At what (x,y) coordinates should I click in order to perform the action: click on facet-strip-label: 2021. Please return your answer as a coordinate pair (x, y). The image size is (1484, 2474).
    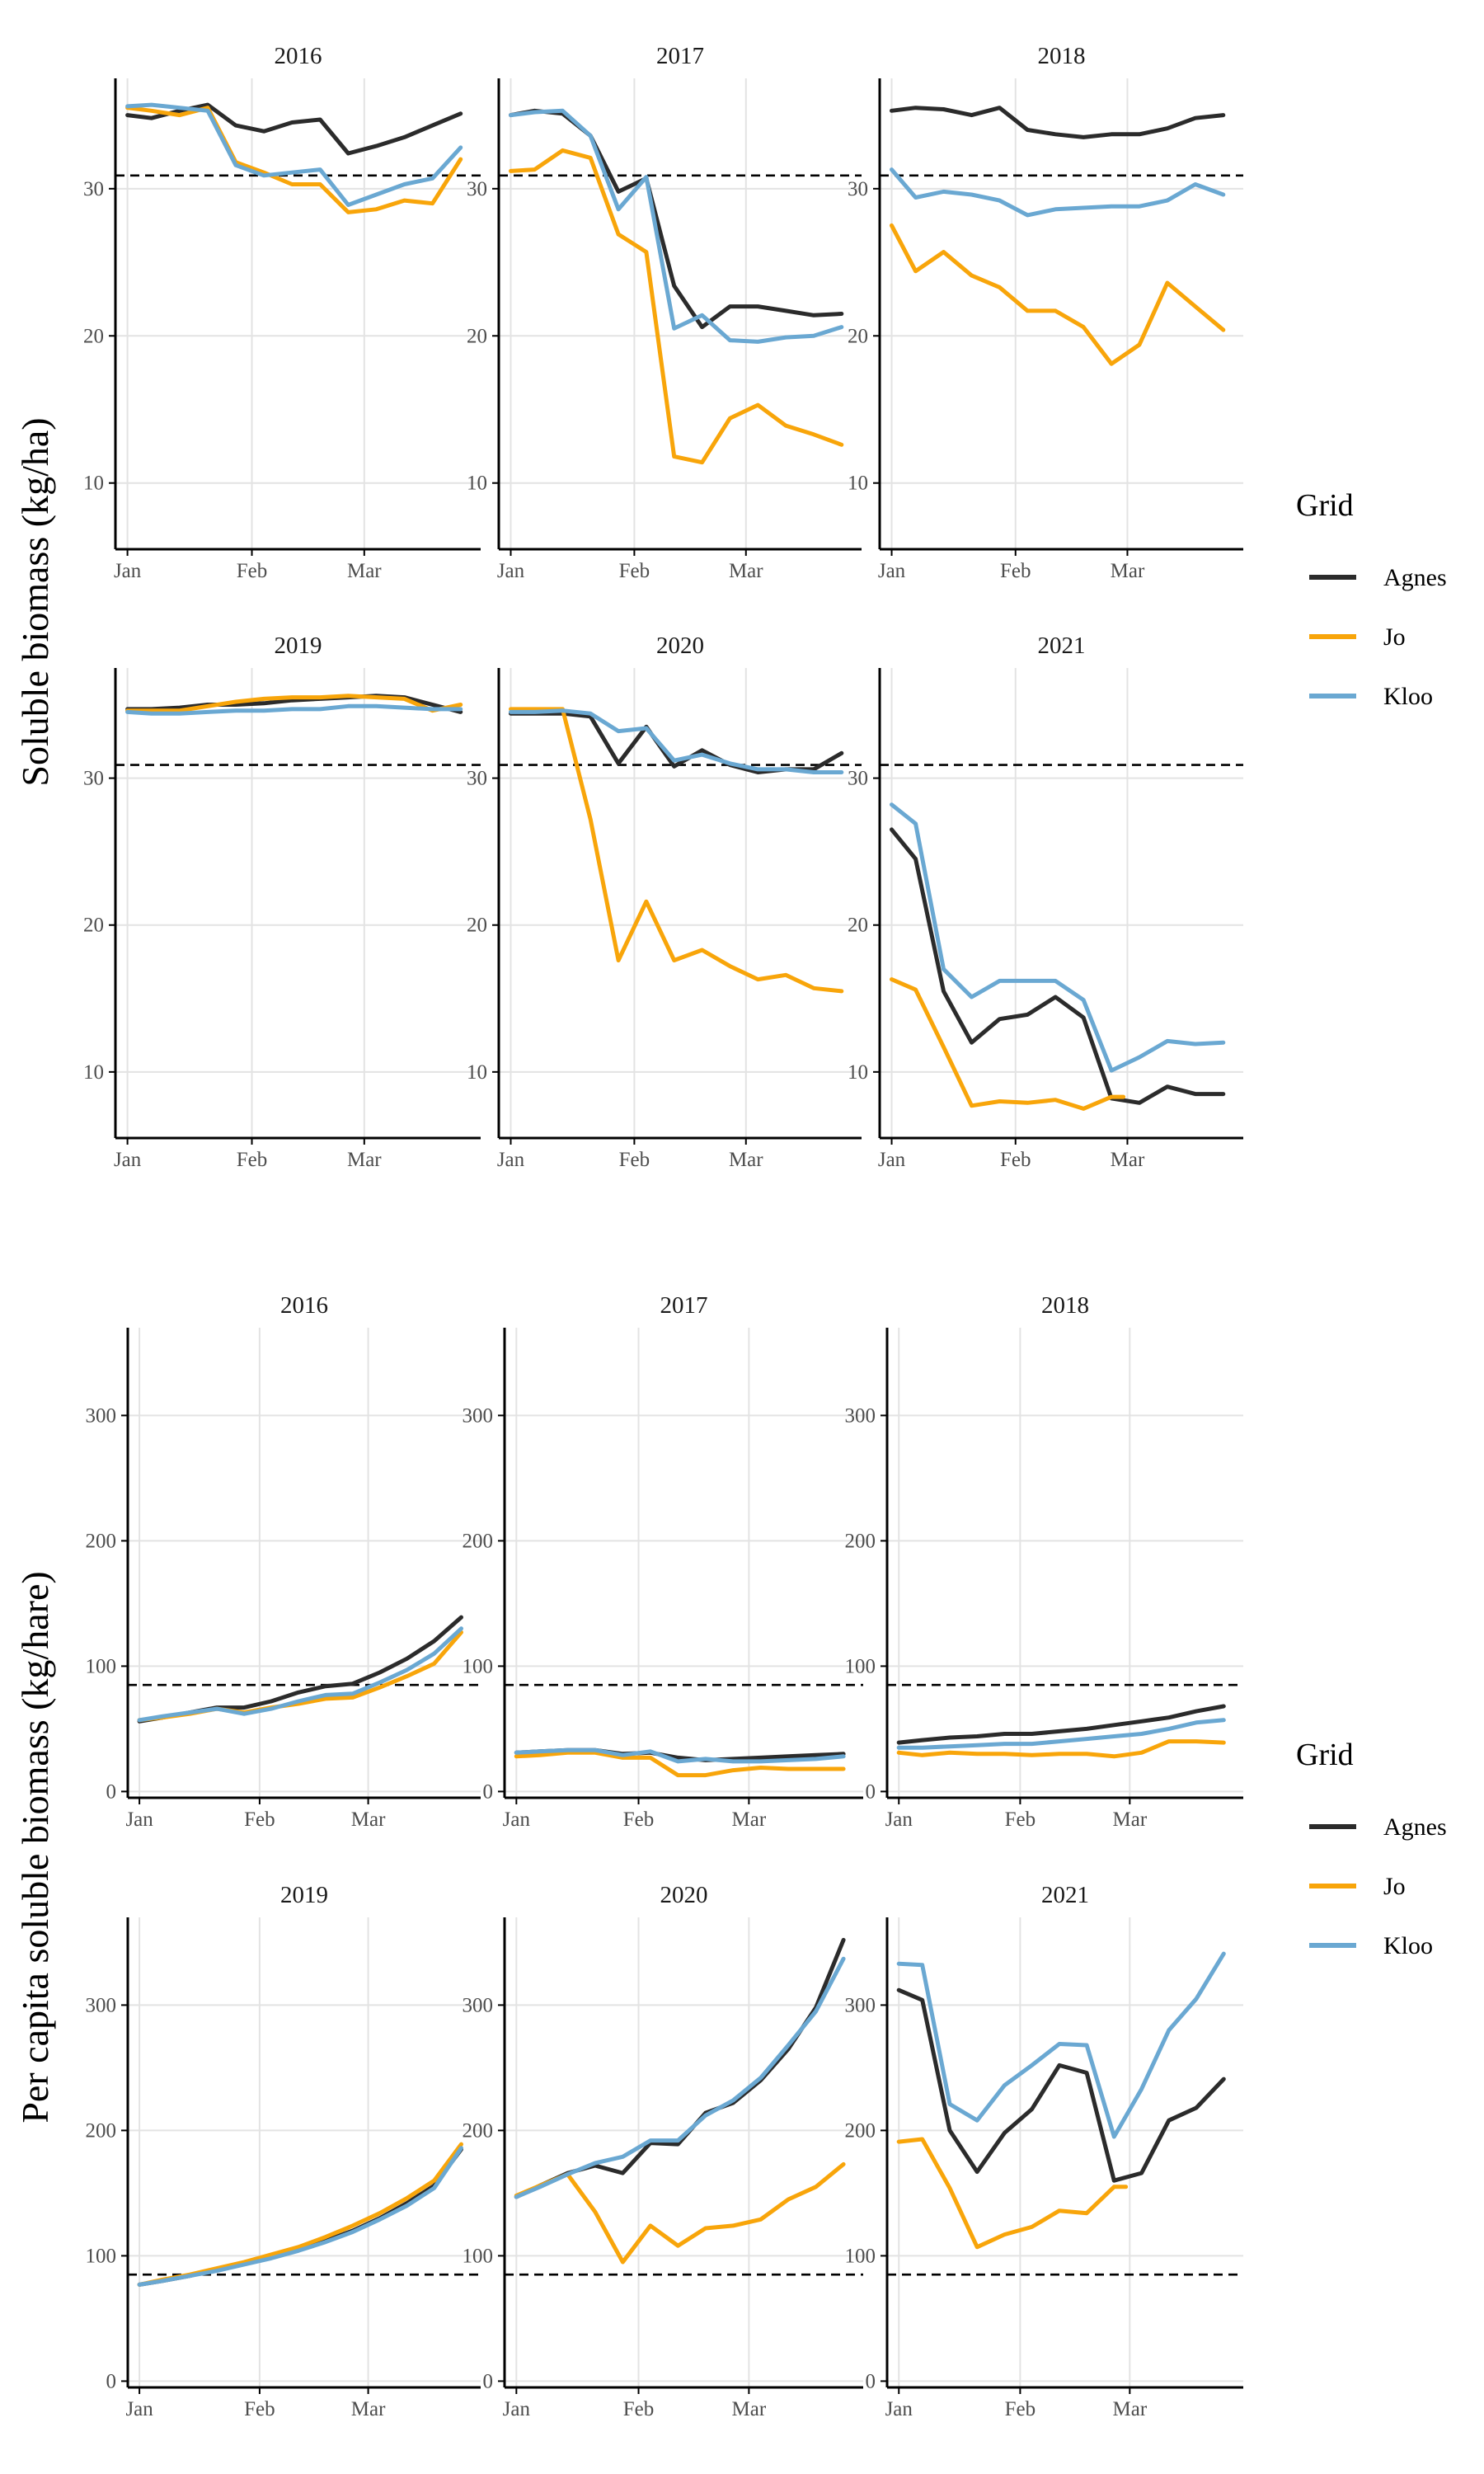
    Looking at the image, I should click on (1062, 646).